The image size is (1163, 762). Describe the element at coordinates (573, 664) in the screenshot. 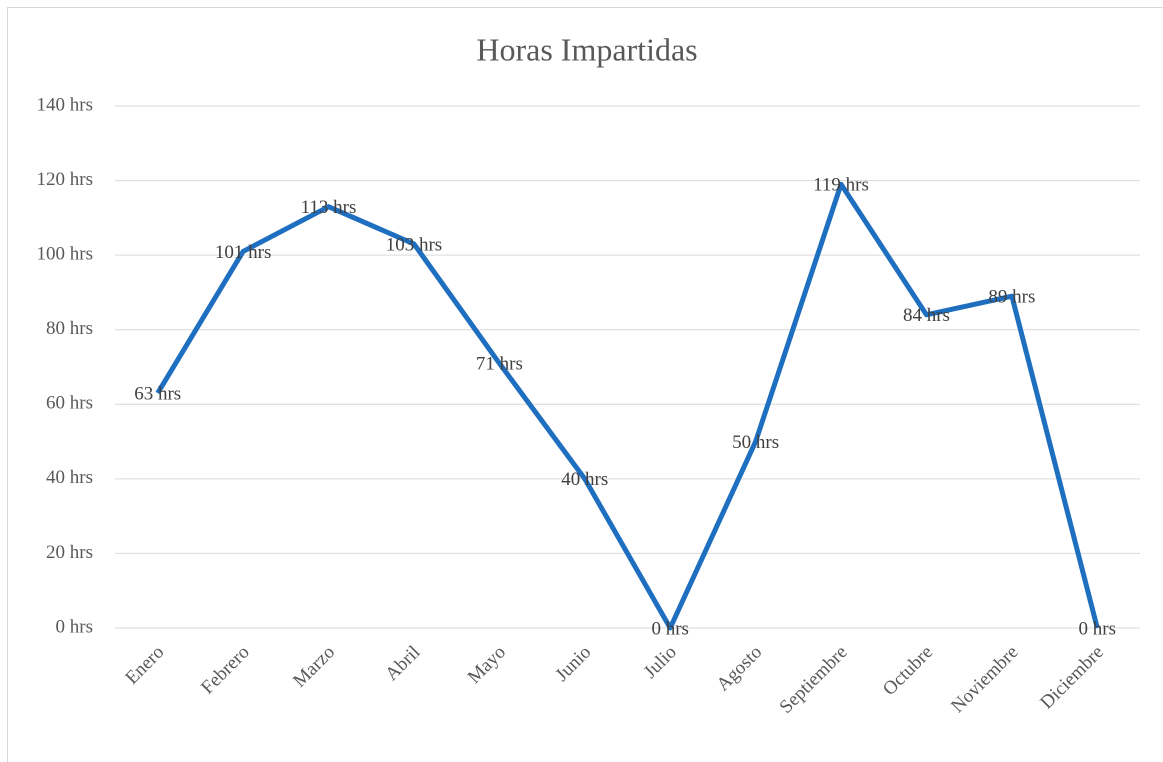

I see `x-tick-label: Junio` at that location.